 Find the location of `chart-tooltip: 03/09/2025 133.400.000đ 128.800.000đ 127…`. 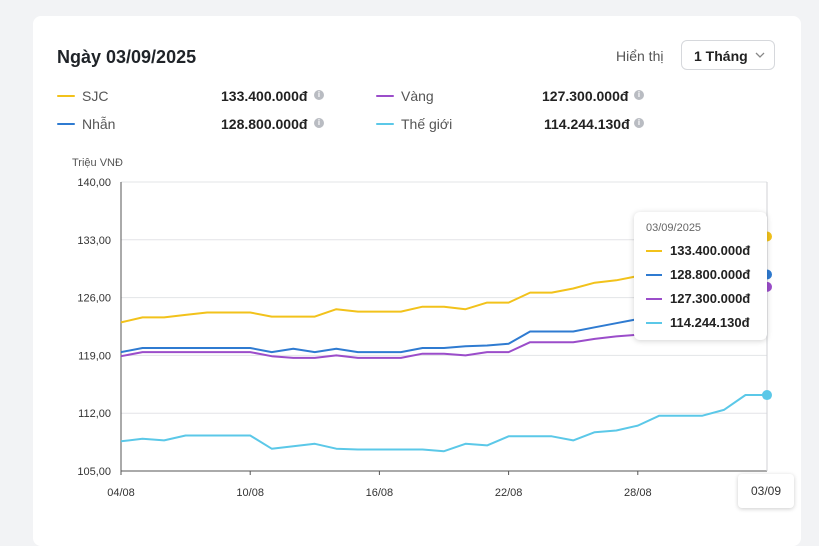

chart-tooltip: 03/09/2025 133.400.000đ 128.800.000đ 127… is located at coordinates (700, 276).